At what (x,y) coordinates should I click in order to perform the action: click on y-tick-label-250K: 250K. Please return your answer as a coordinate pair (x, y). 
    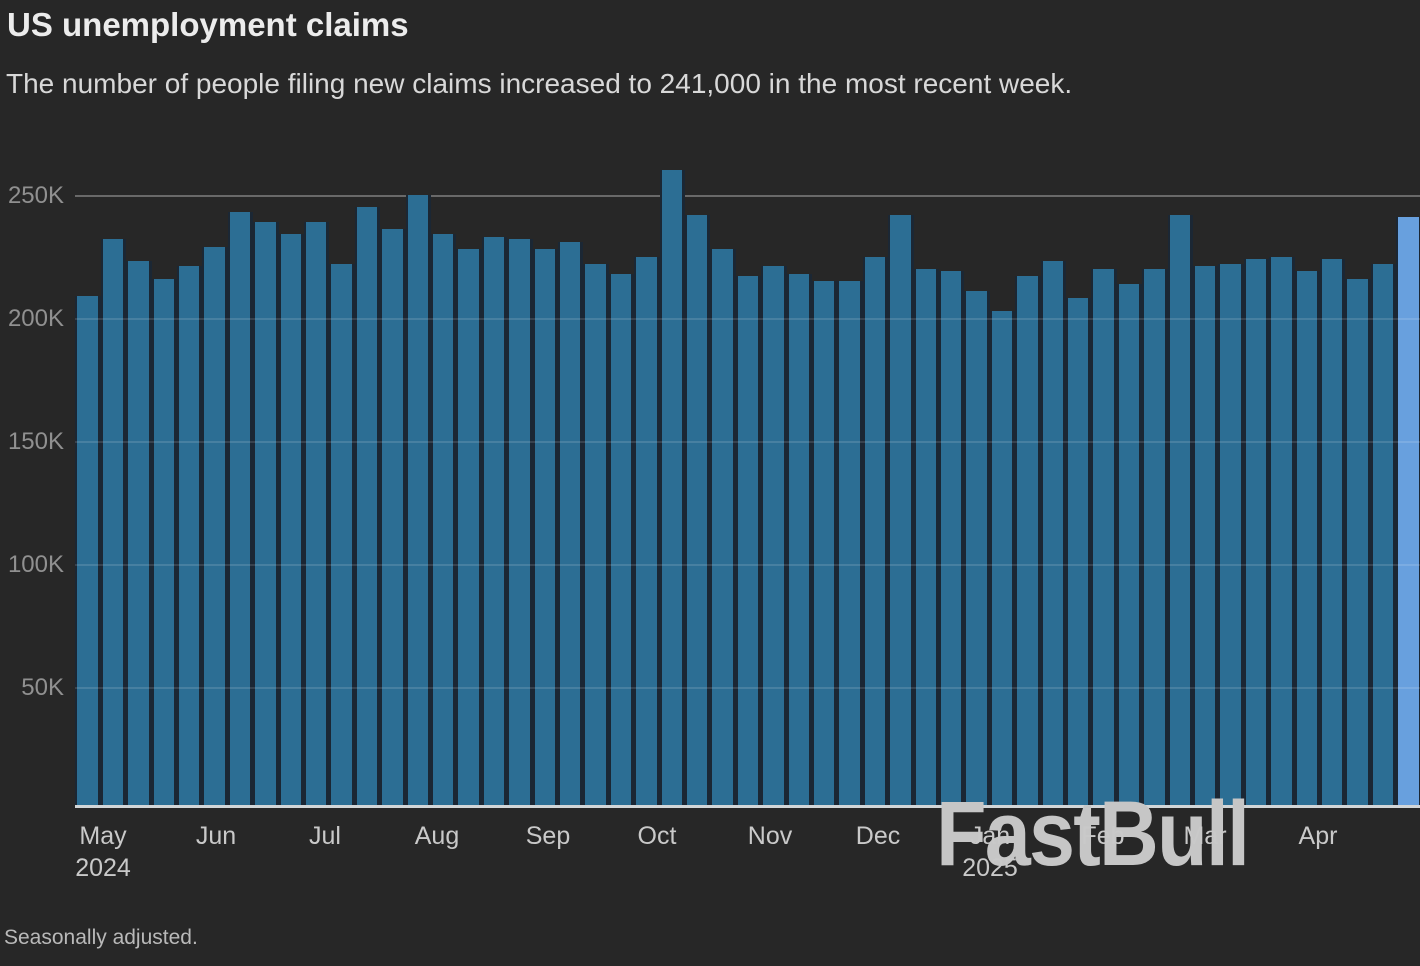
    Looking at the image, I should click on (35, 195).